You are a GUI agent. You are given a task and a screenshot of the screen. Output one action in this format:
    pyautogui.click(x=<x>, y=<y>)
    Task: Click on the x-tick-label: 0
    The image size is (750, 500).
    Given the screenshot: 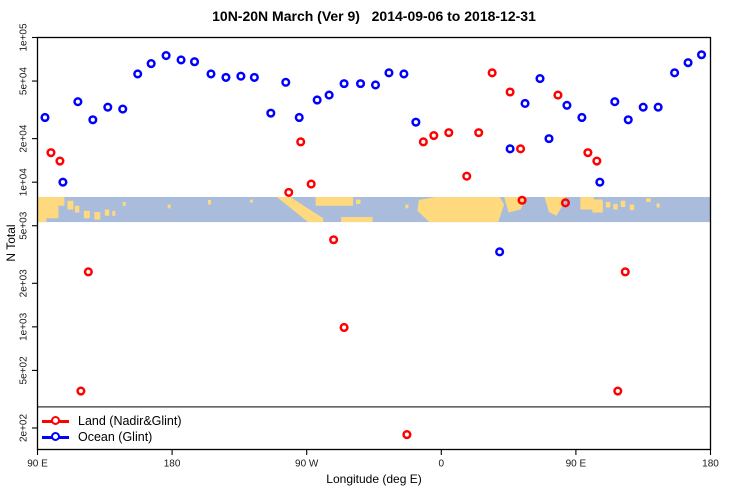 What is the action you would take?
    pyautogui.click(x=442, y=464)
    